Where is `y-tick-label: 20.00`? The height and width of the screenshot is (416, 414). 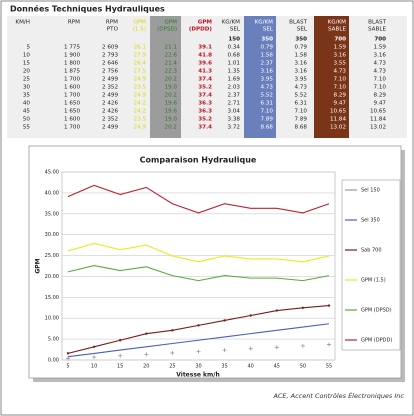 y-tick-label: 20.00 is located at coordinates (52, 277).